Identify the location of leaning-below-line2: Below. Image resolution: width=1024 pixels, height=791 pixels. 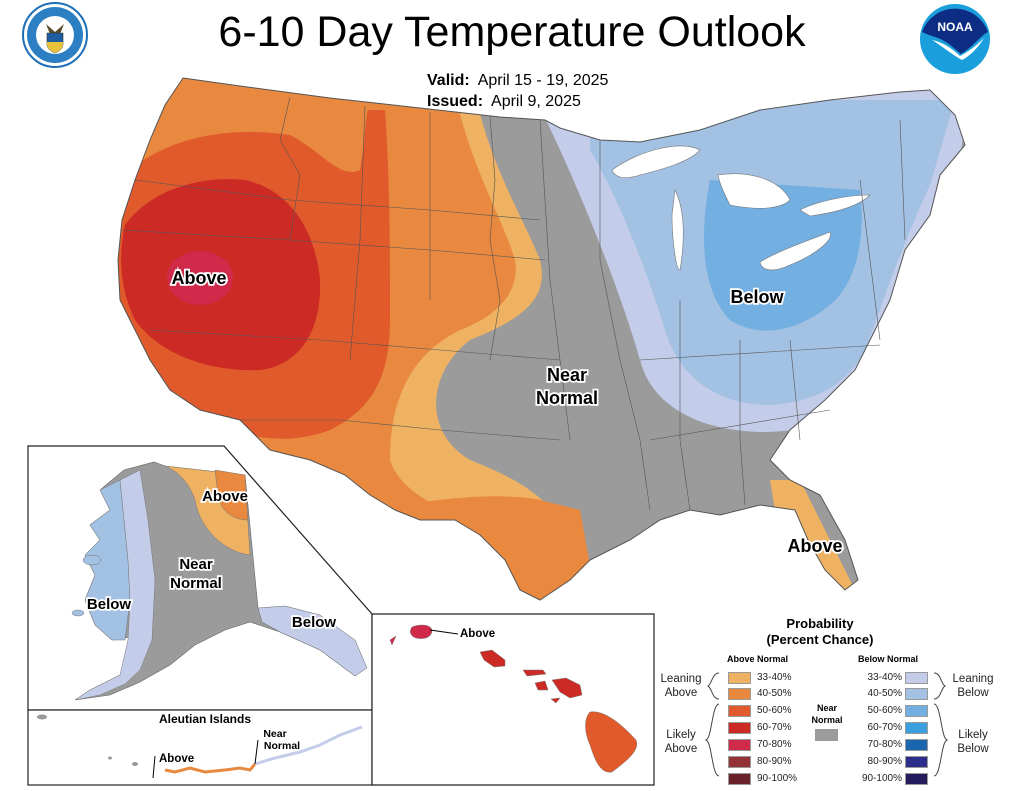
(973, 693).